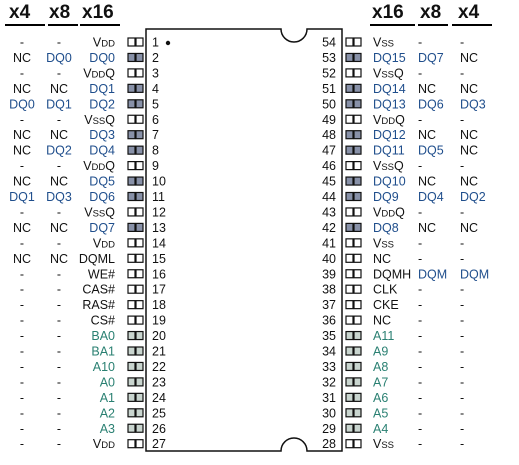 The image size is (519, 465). I want to click on pin-number: 44, so click(329, 197).